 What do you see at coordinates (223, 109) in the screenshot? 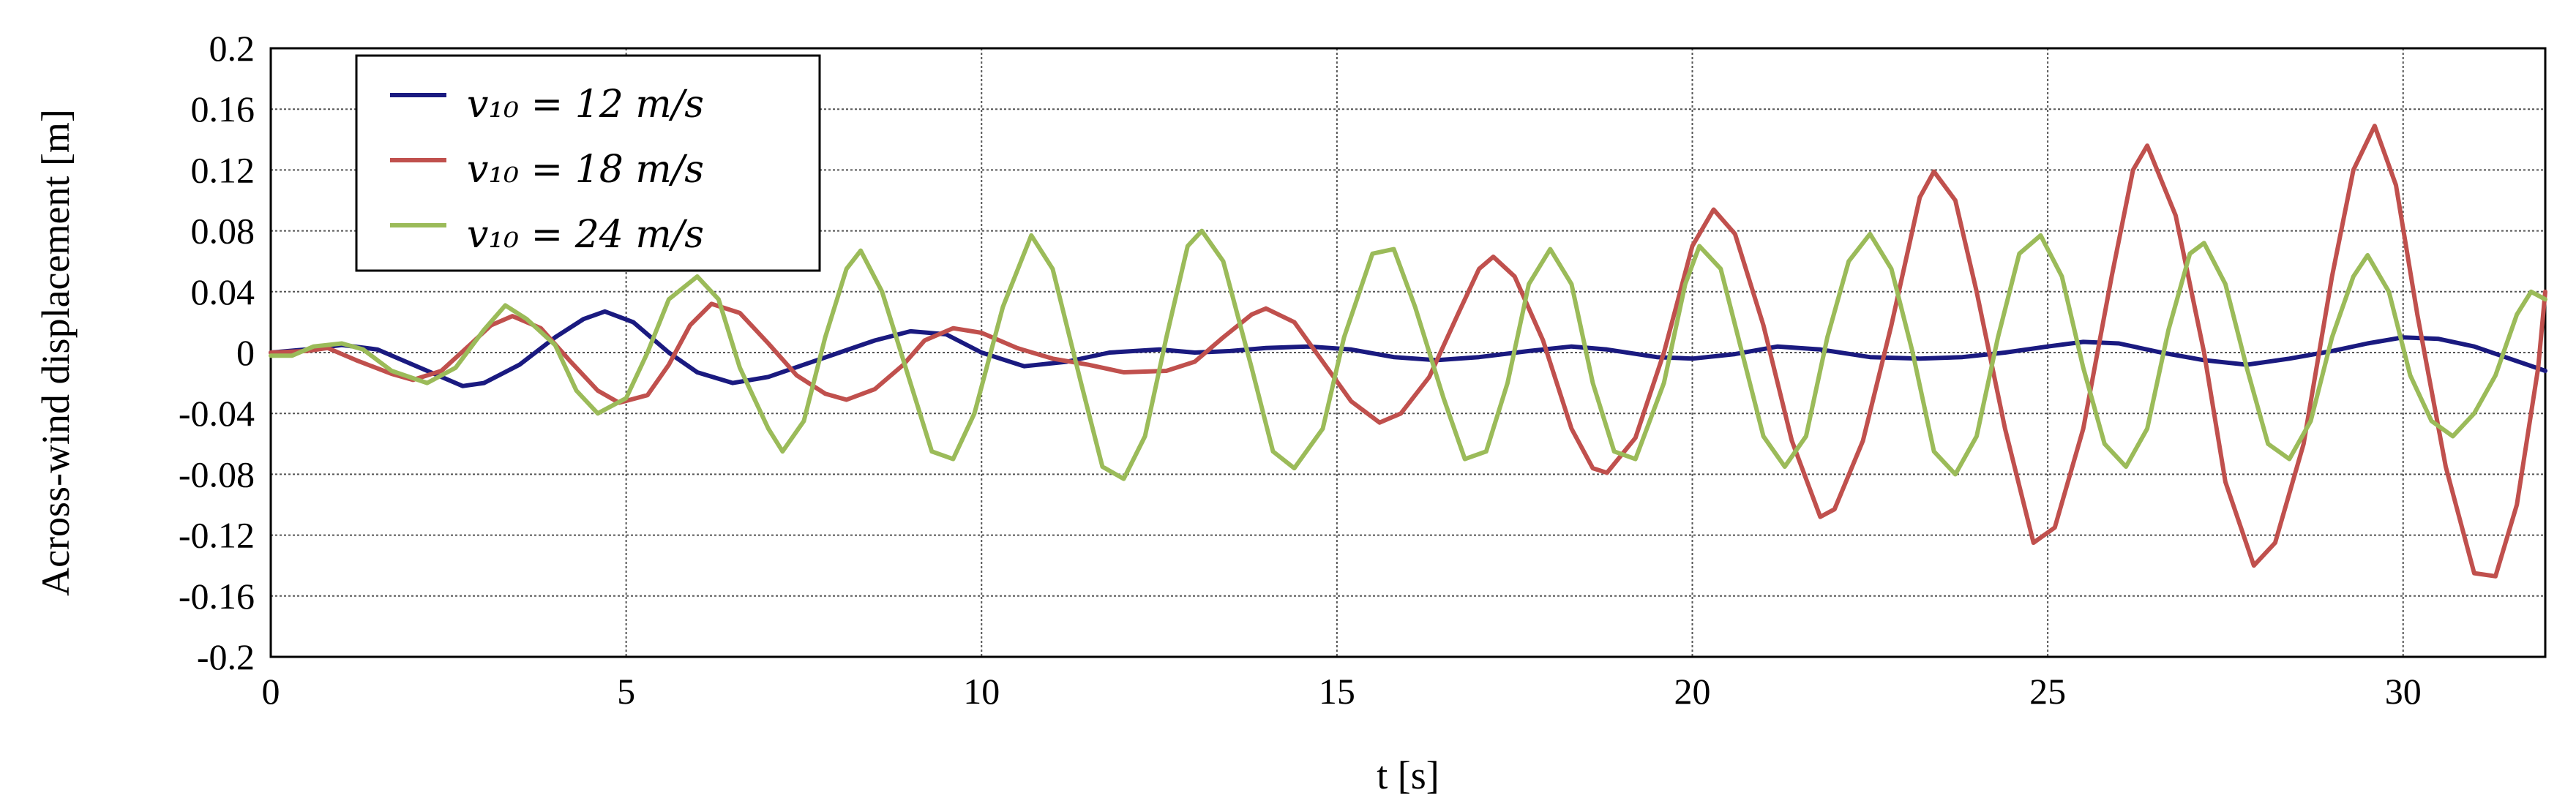
I see `y-tick-label: 0.16` at bounding box center [223, 109].